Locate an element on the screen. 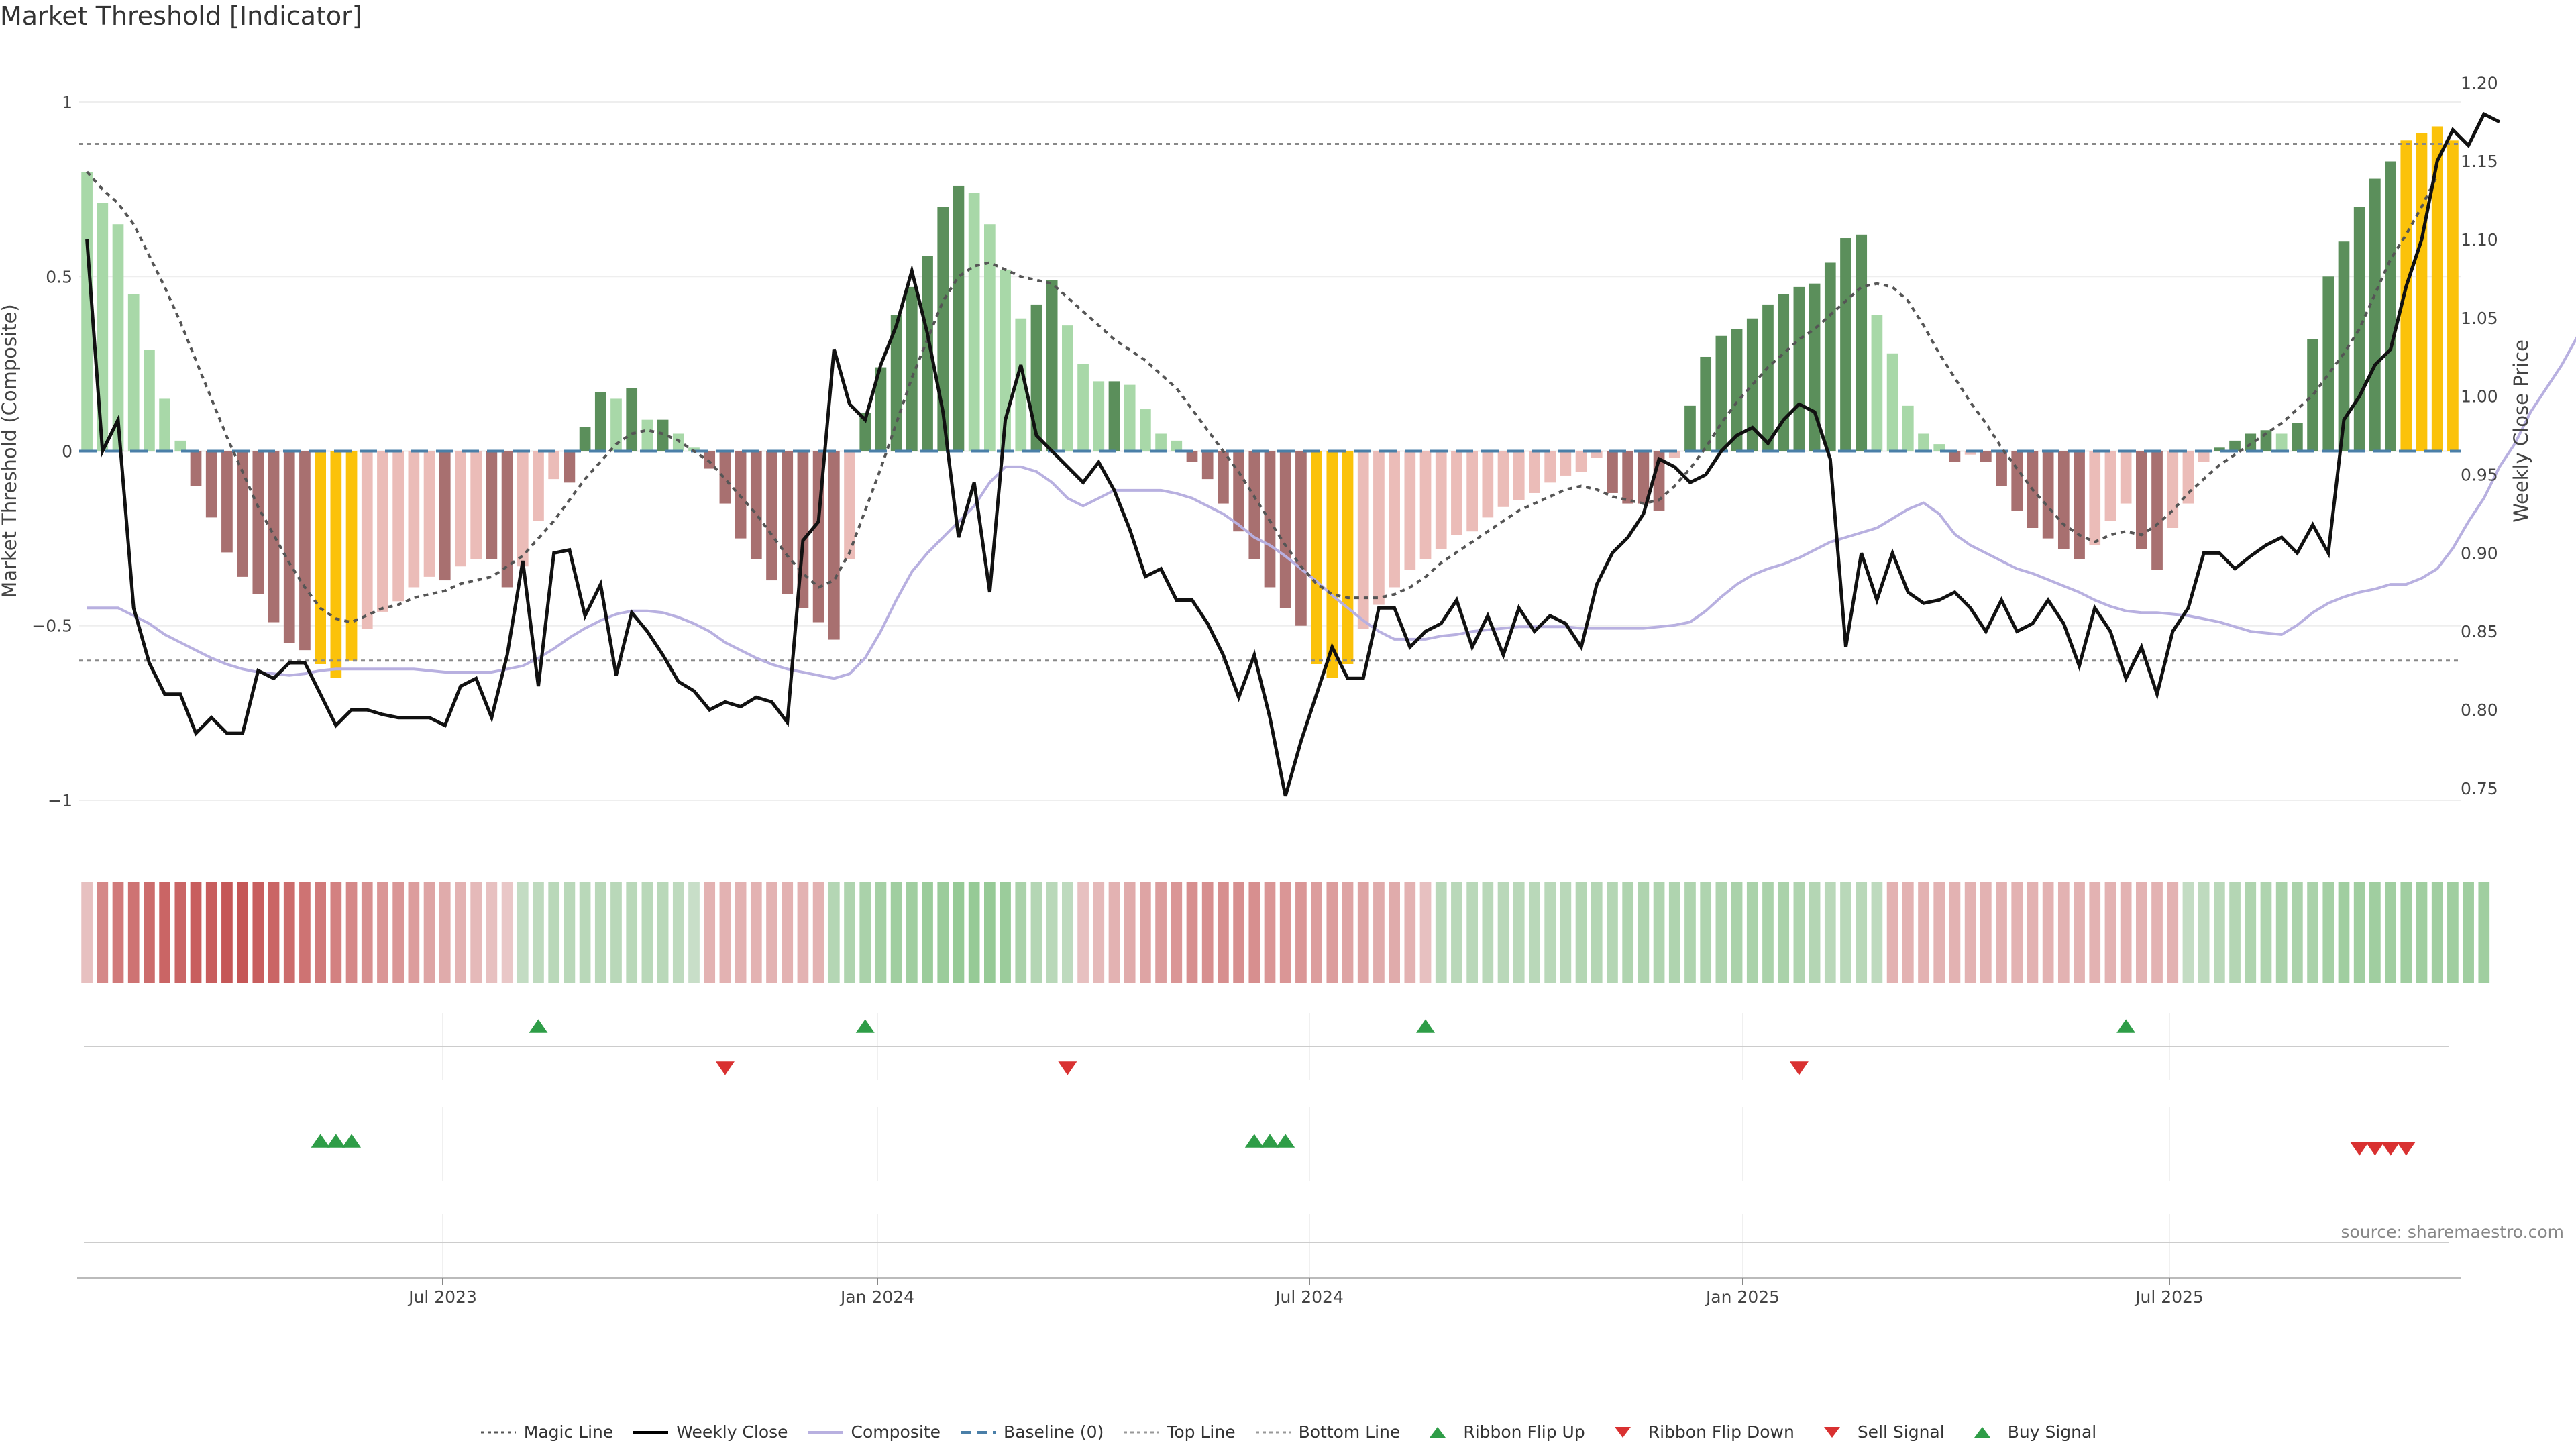 The width and height of the screenshot is (2576, 1449). sell-signal-marker is located at coordinates (2359, 1149).